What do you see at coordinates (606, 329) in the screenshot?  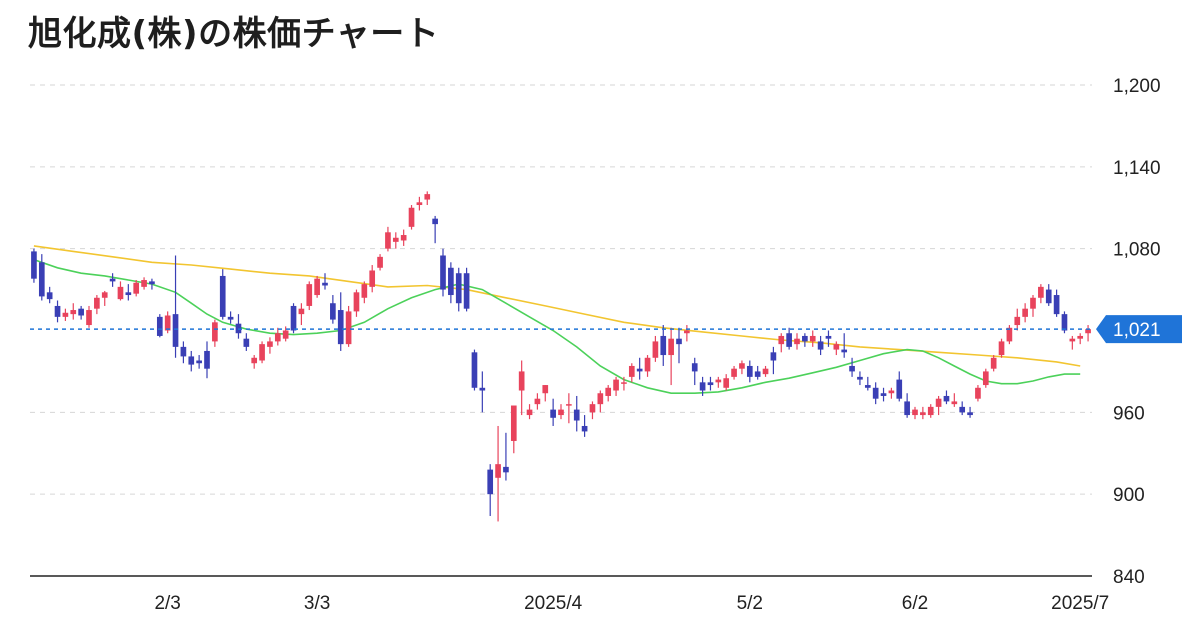 I see `last-price-line: 1,021` at bounding box center [606, 329].